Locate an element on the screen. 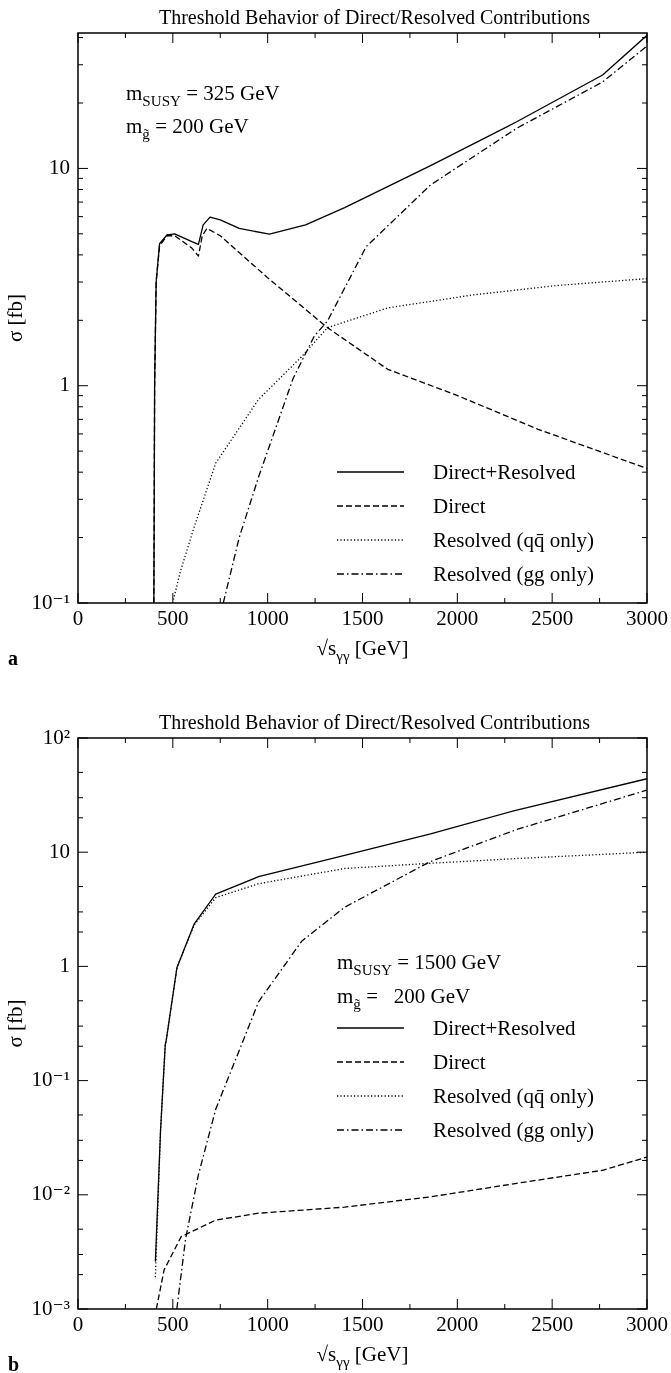 The width and height of the screenshot is (671, 1373). text: a is located at coordinates (13, 658).